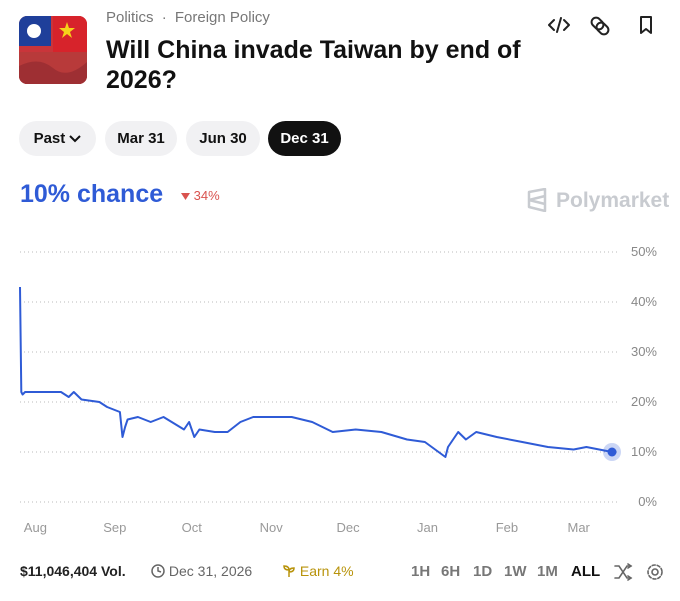 The image size is (680, 601). I want to click on brand: Polymarket, so click(613, 200).